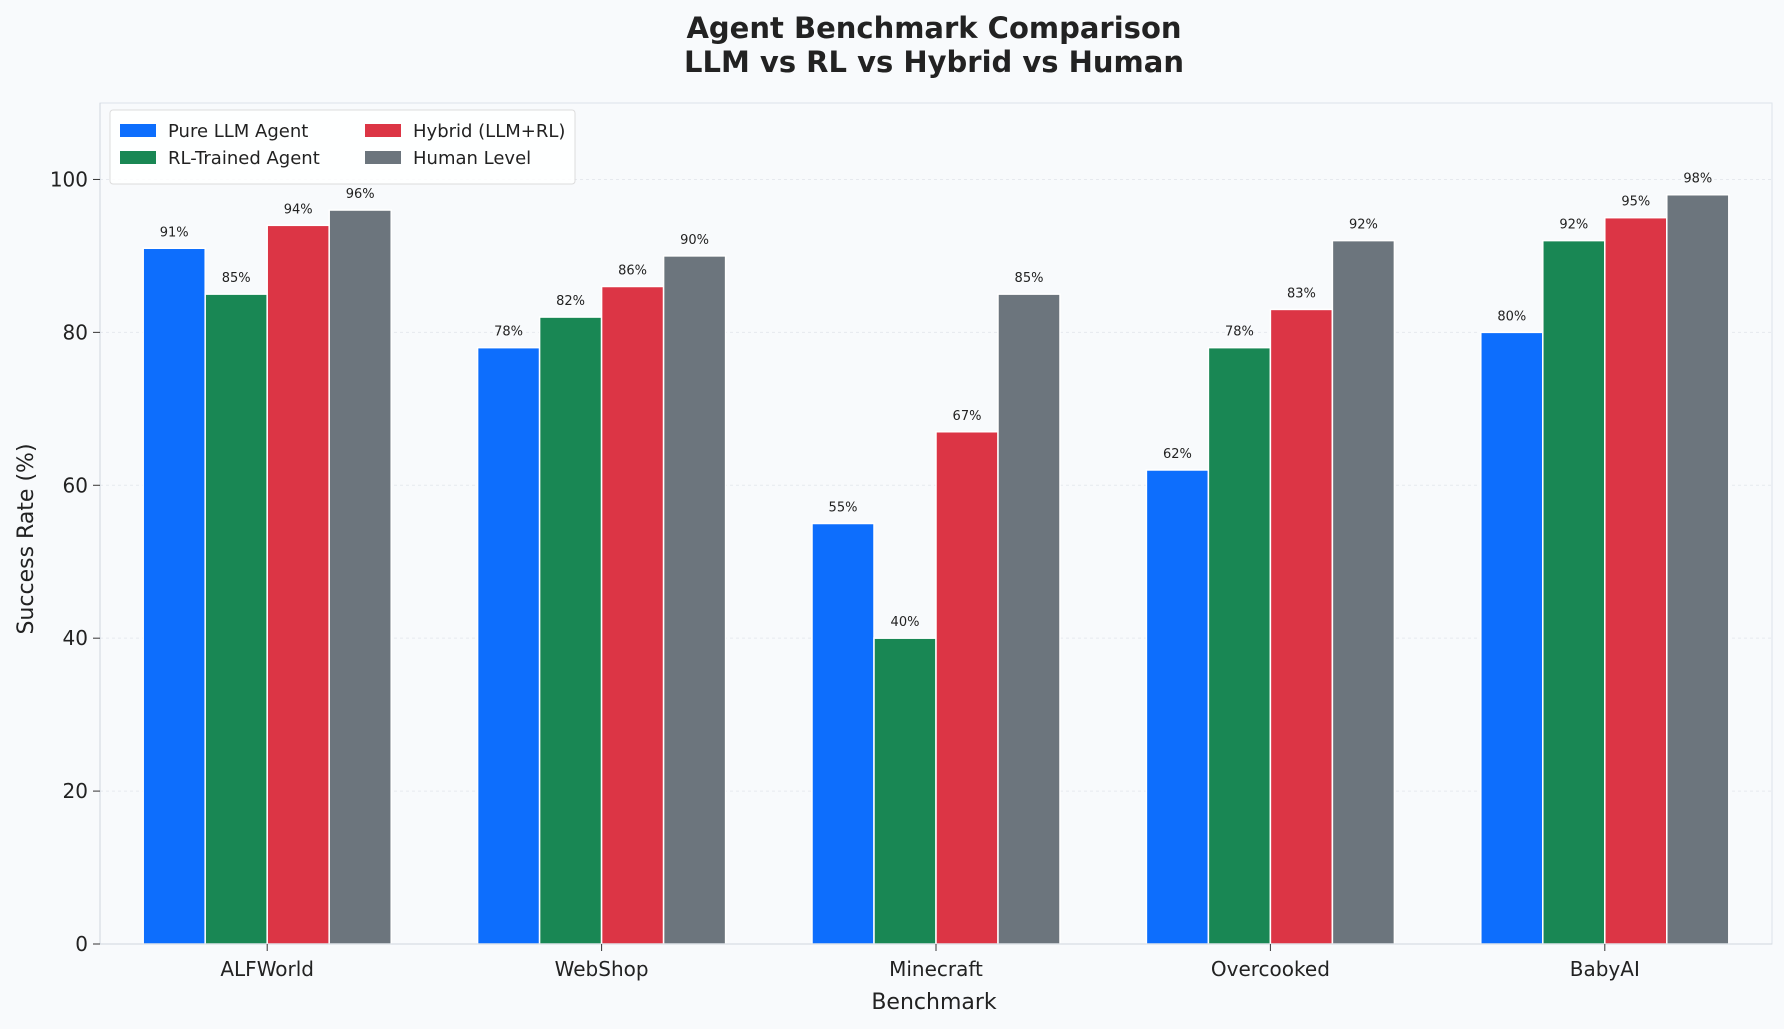 This screenshot has height=1029, width=1784. I want to click on legend-label: RL-Trained Agent, so click(244, 158).